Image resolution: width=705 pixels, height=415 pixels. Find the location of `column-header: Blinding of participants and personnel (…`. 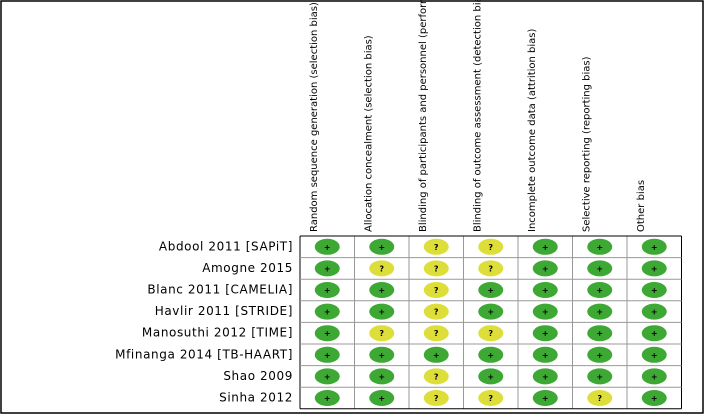

column-header: Blinding of participants and personnel (… is located at coordinates (423, 116).